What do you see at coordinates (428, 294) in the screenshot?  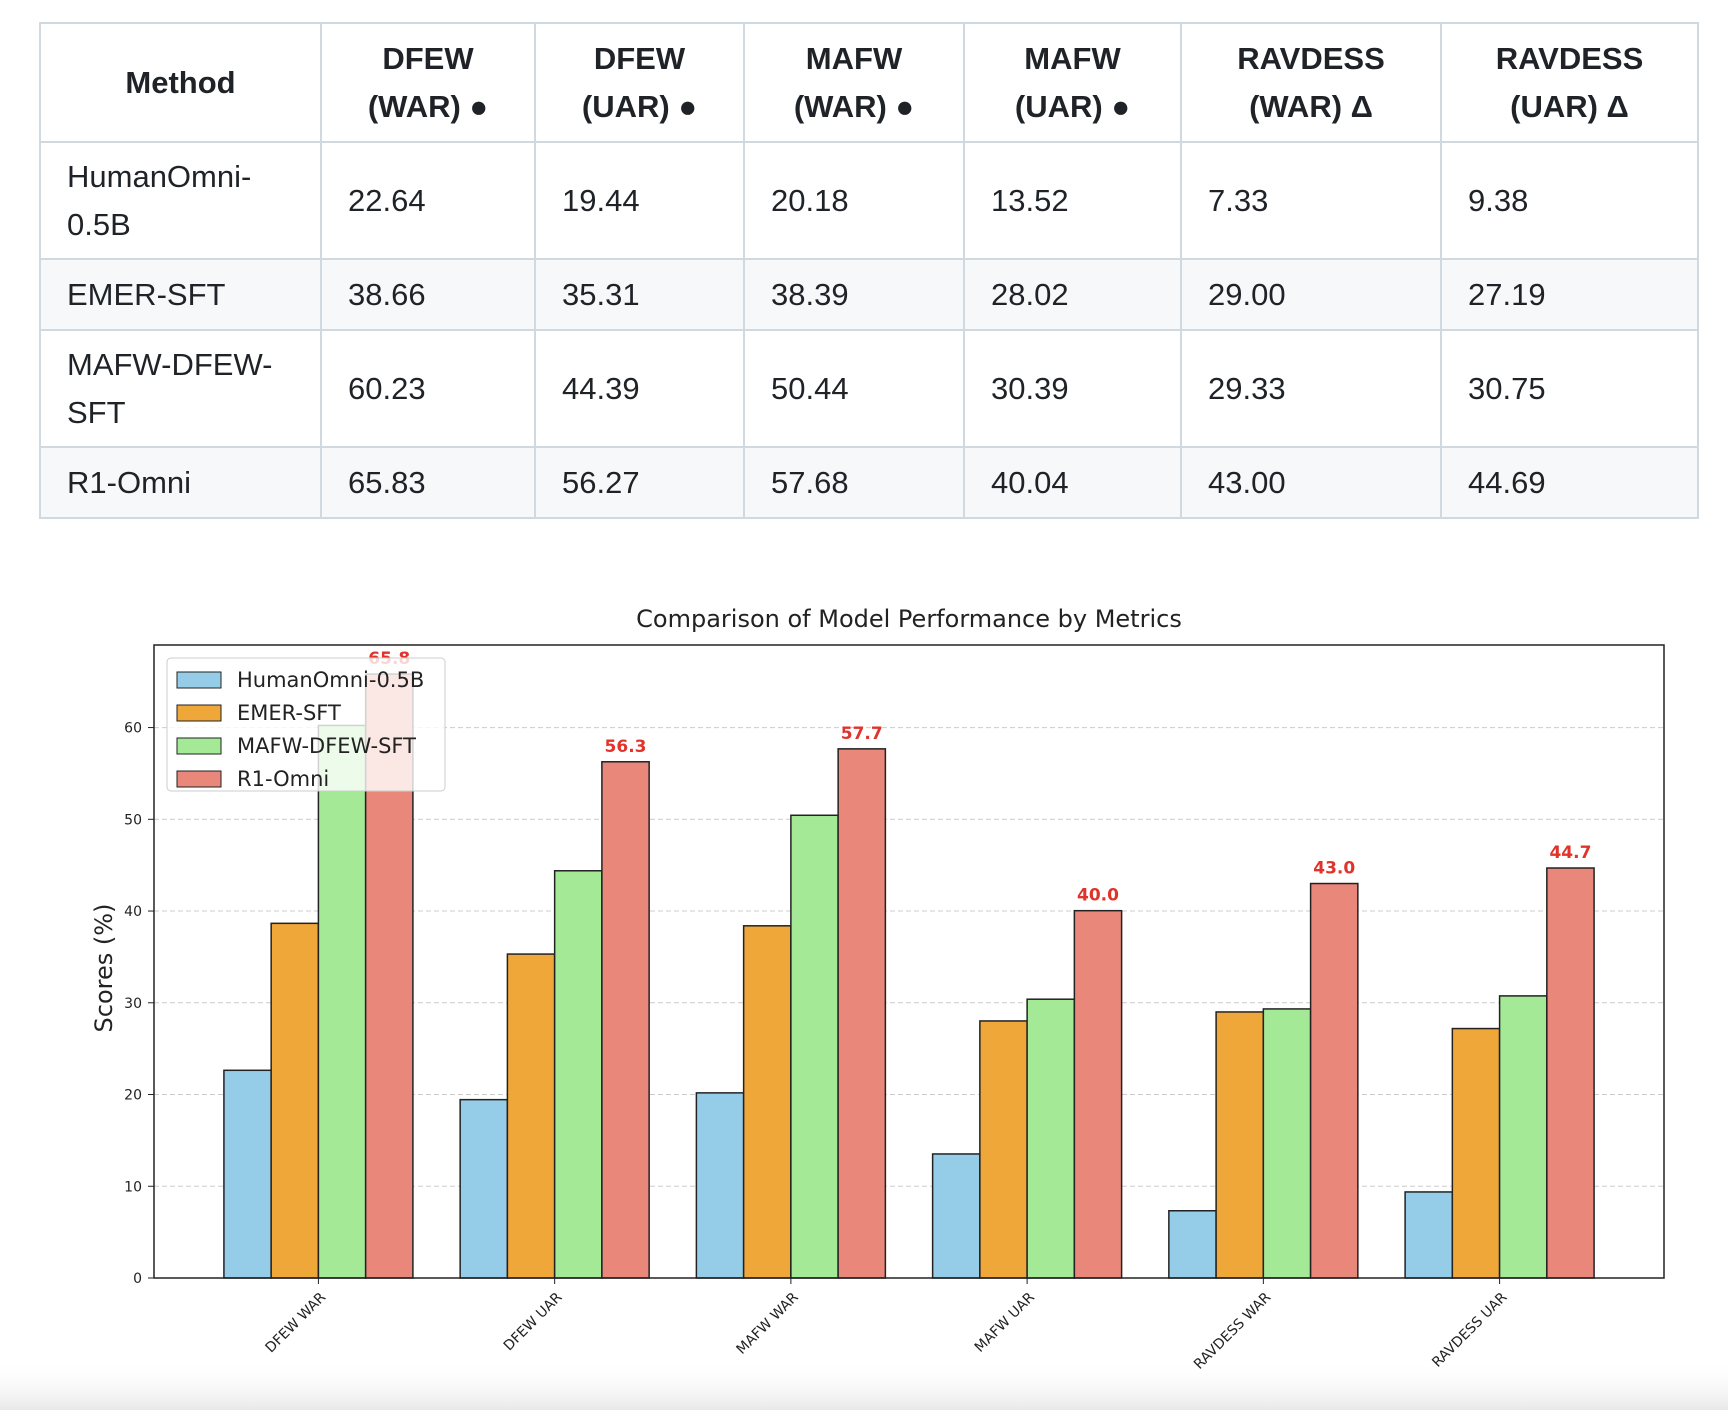 I see `cell: 38.66` at bounding box center [428, 294].